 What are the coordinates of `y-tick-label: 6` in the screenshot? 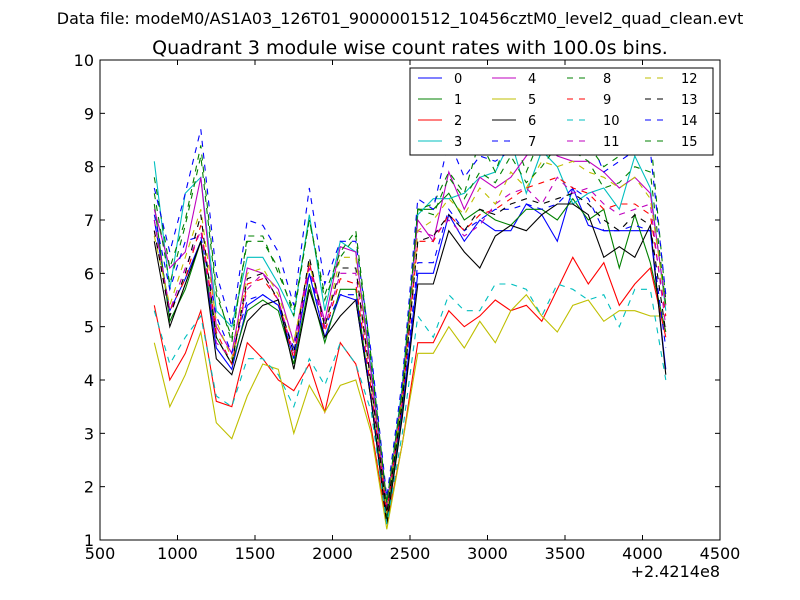 It's located at (89, 273).